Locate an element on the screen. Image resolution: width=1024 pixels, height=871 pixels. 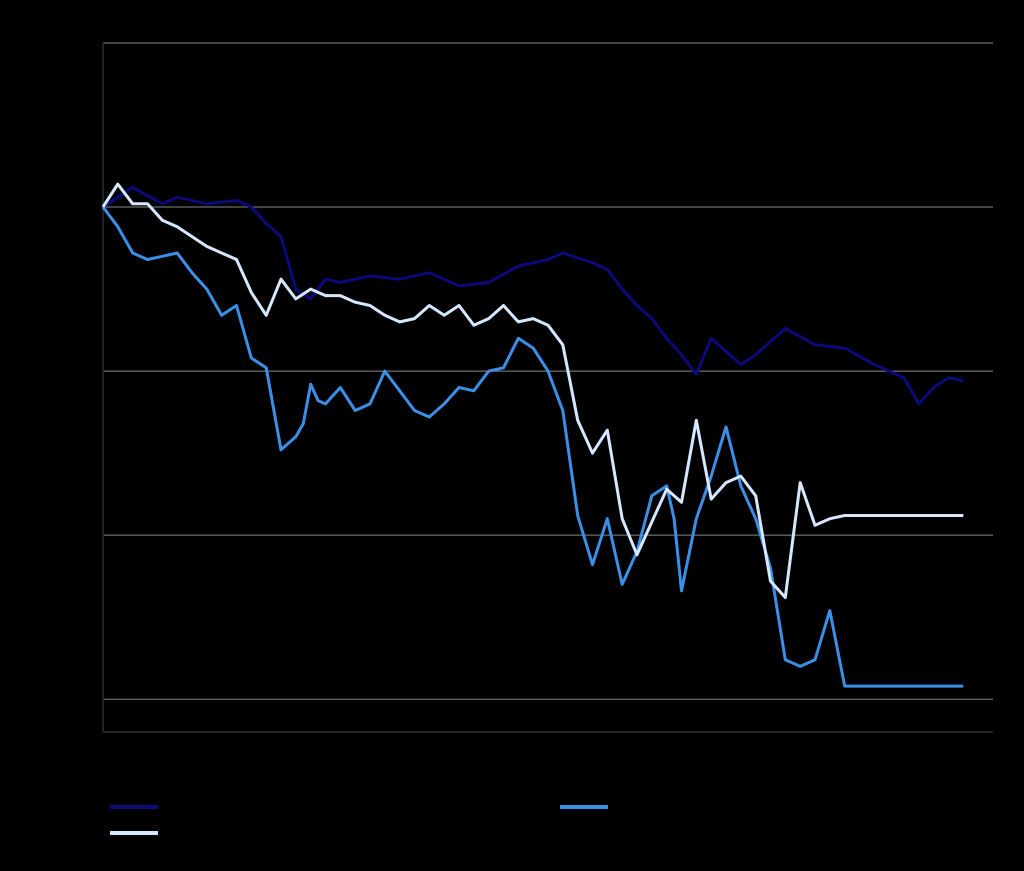
x-tick-label: 4 is located at coordinates (615, 754).